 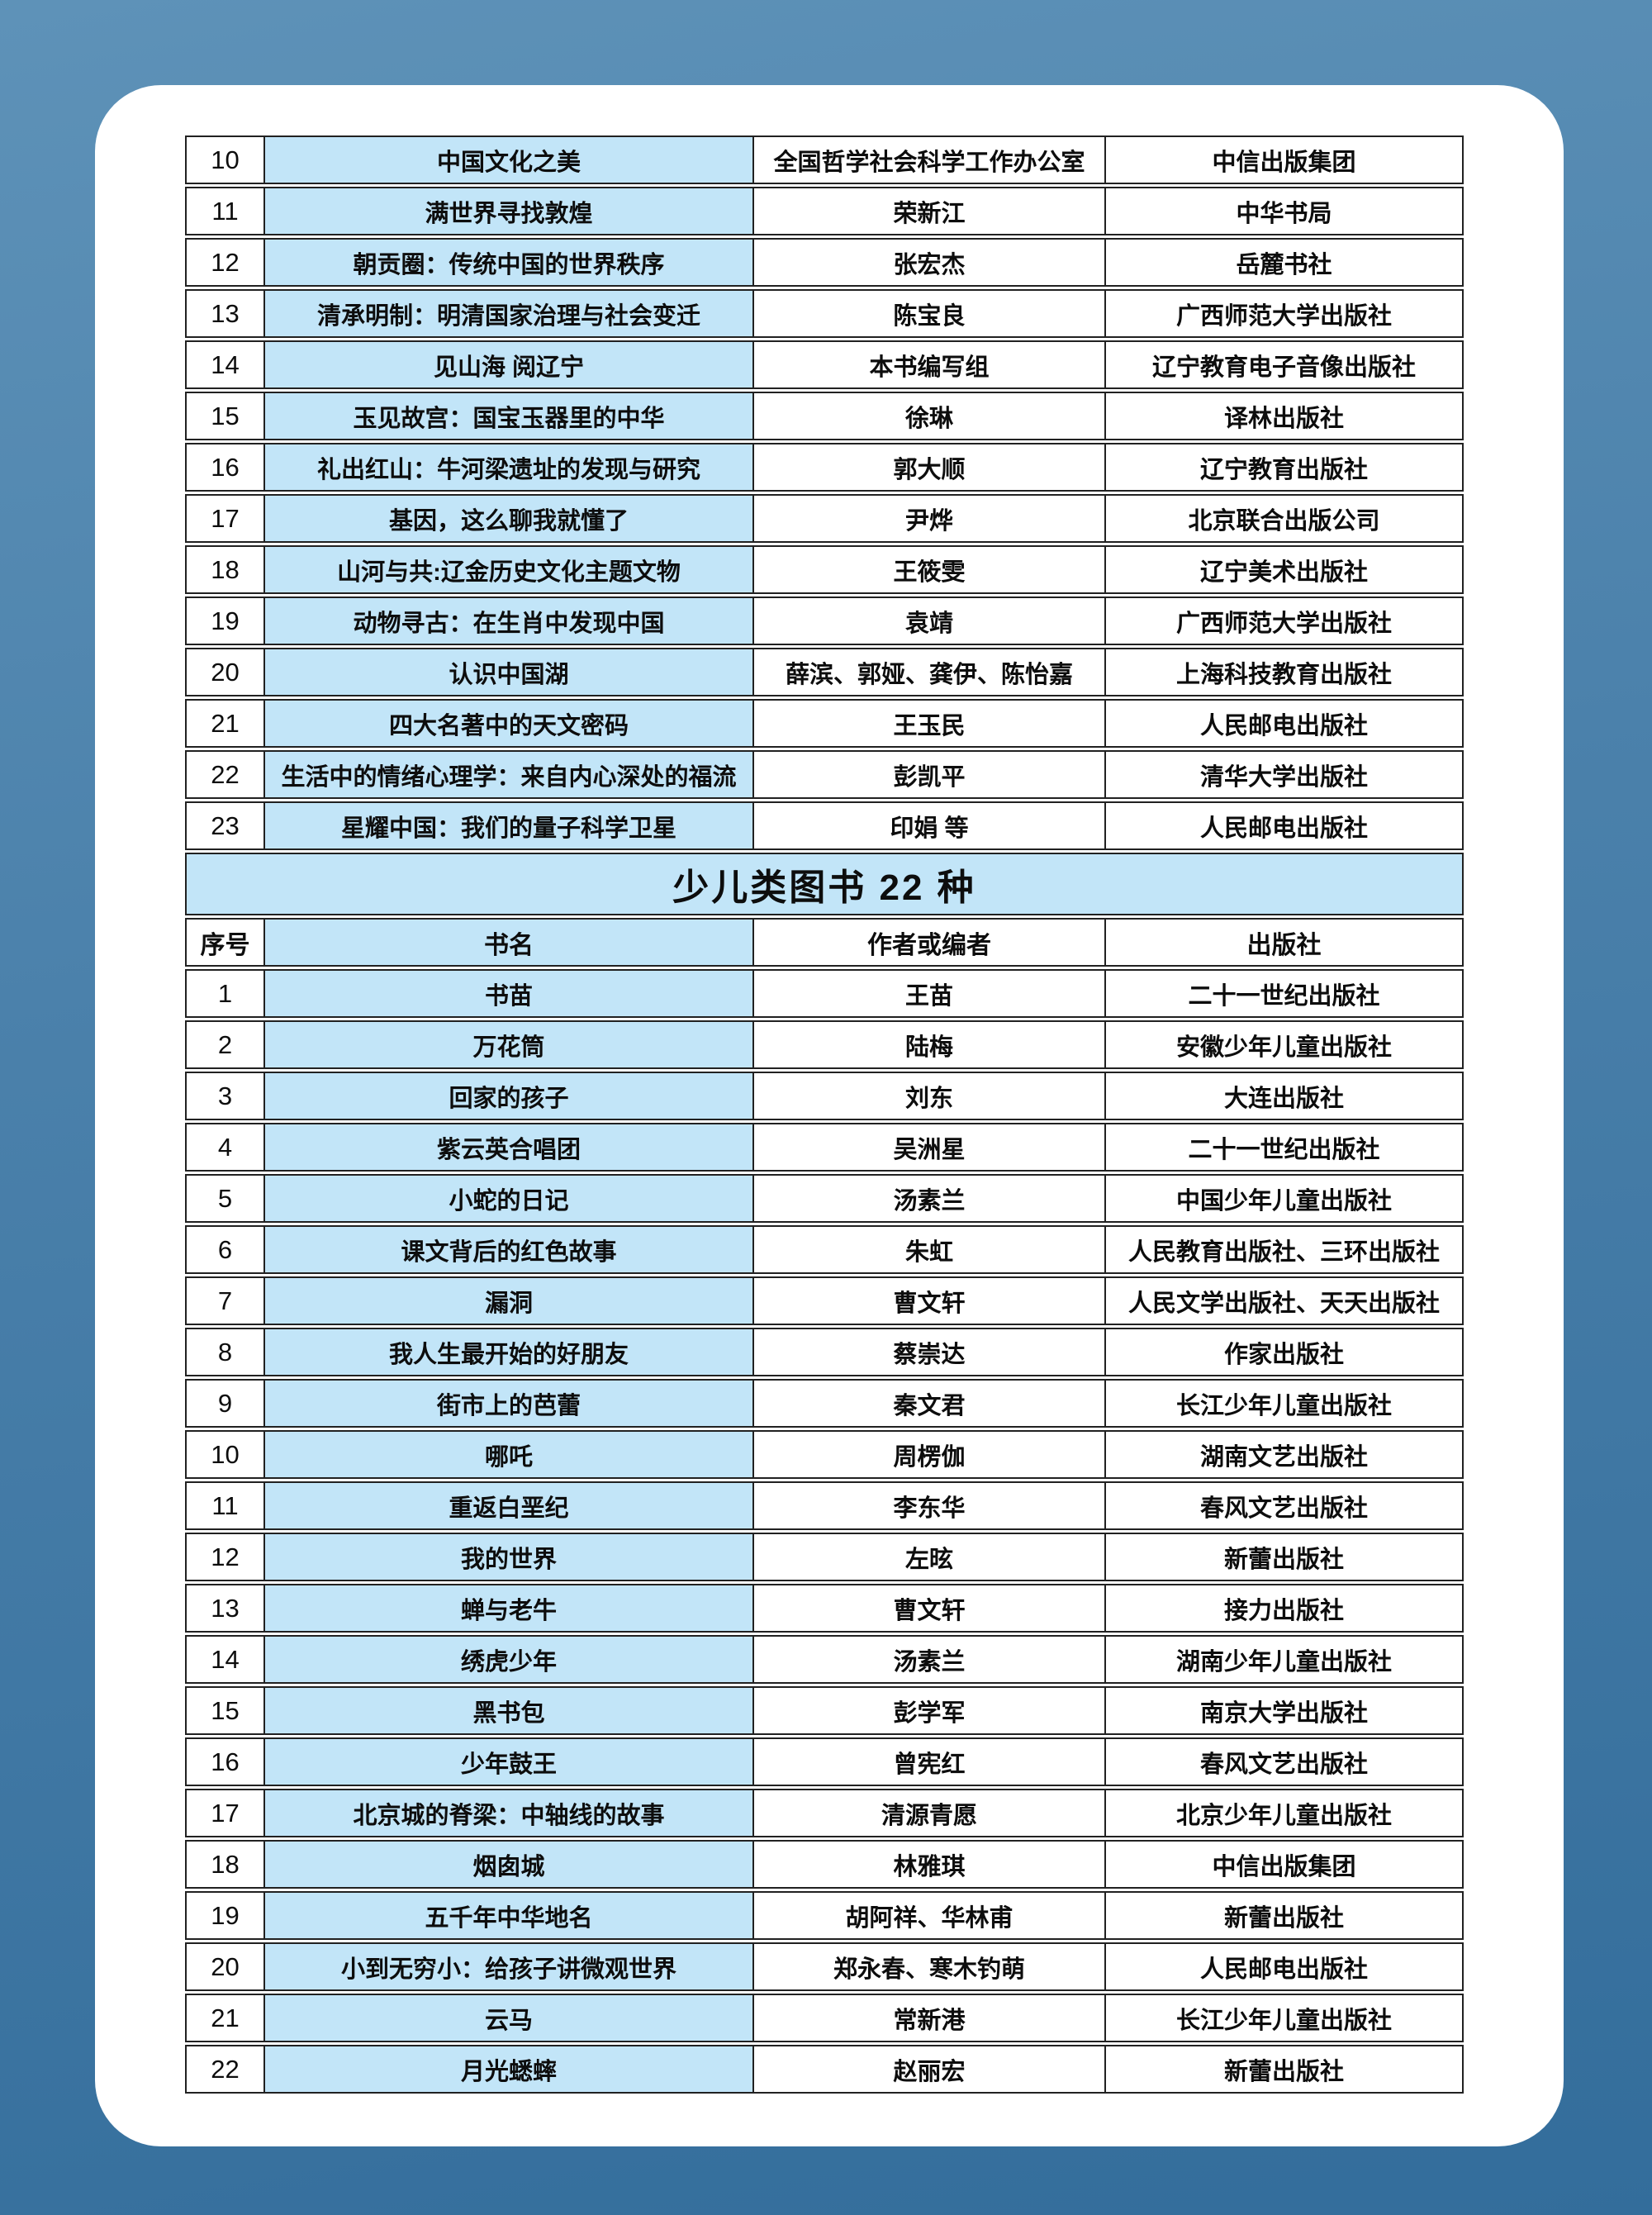 What do you see at coordinates (225, 2018) in the screenshot?
I see `row-number-cell: 21` at bounding box center [225, 2018].